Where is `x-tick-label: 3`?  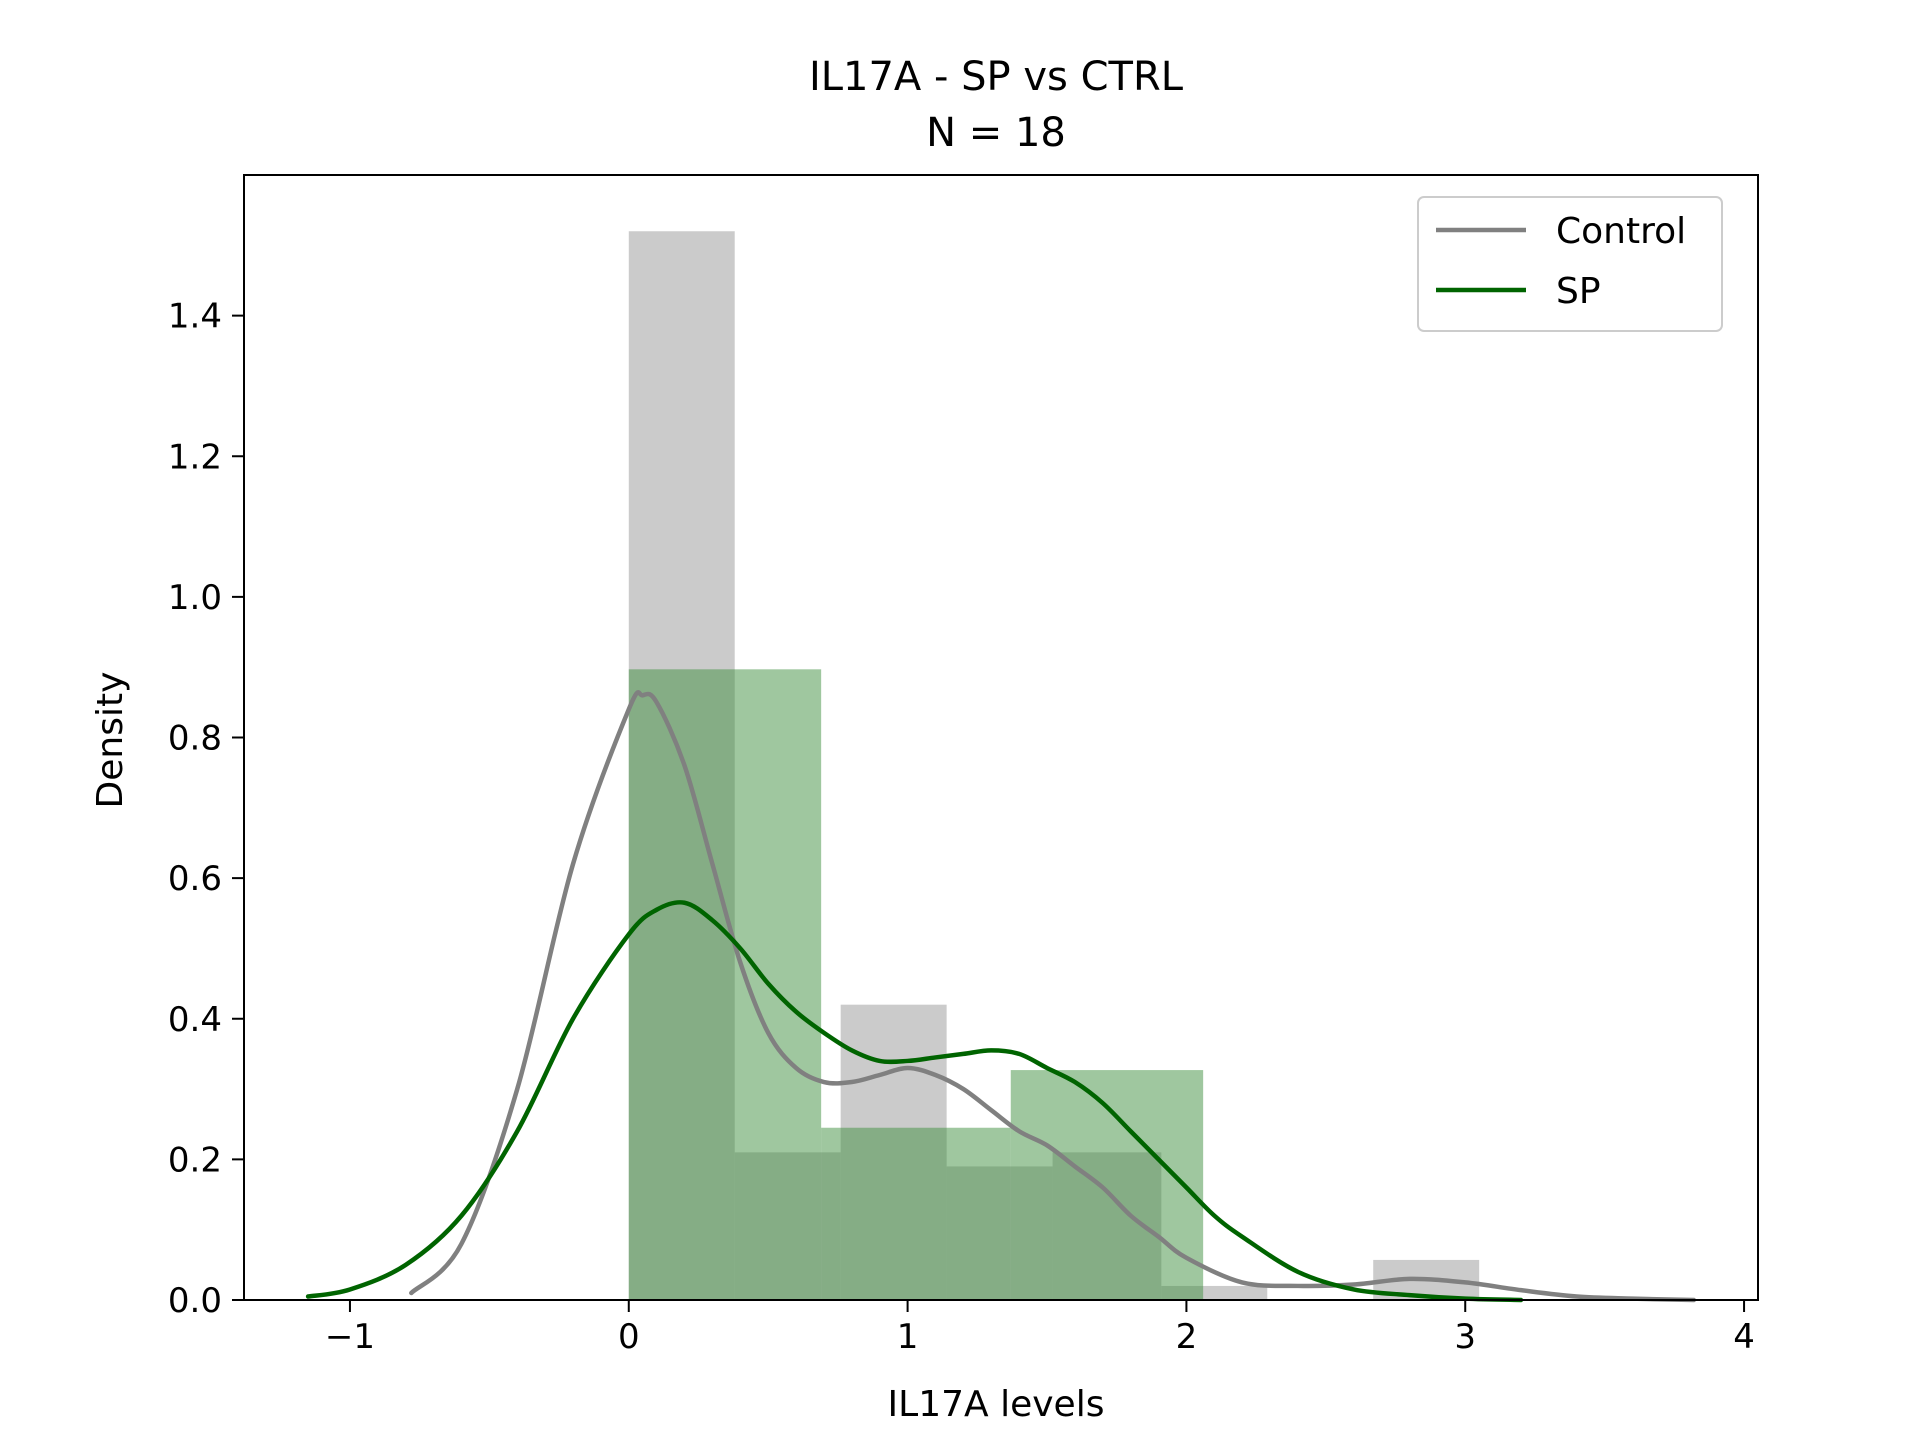
x-tick-label: 3 is located at coordinates (1465, 1337).